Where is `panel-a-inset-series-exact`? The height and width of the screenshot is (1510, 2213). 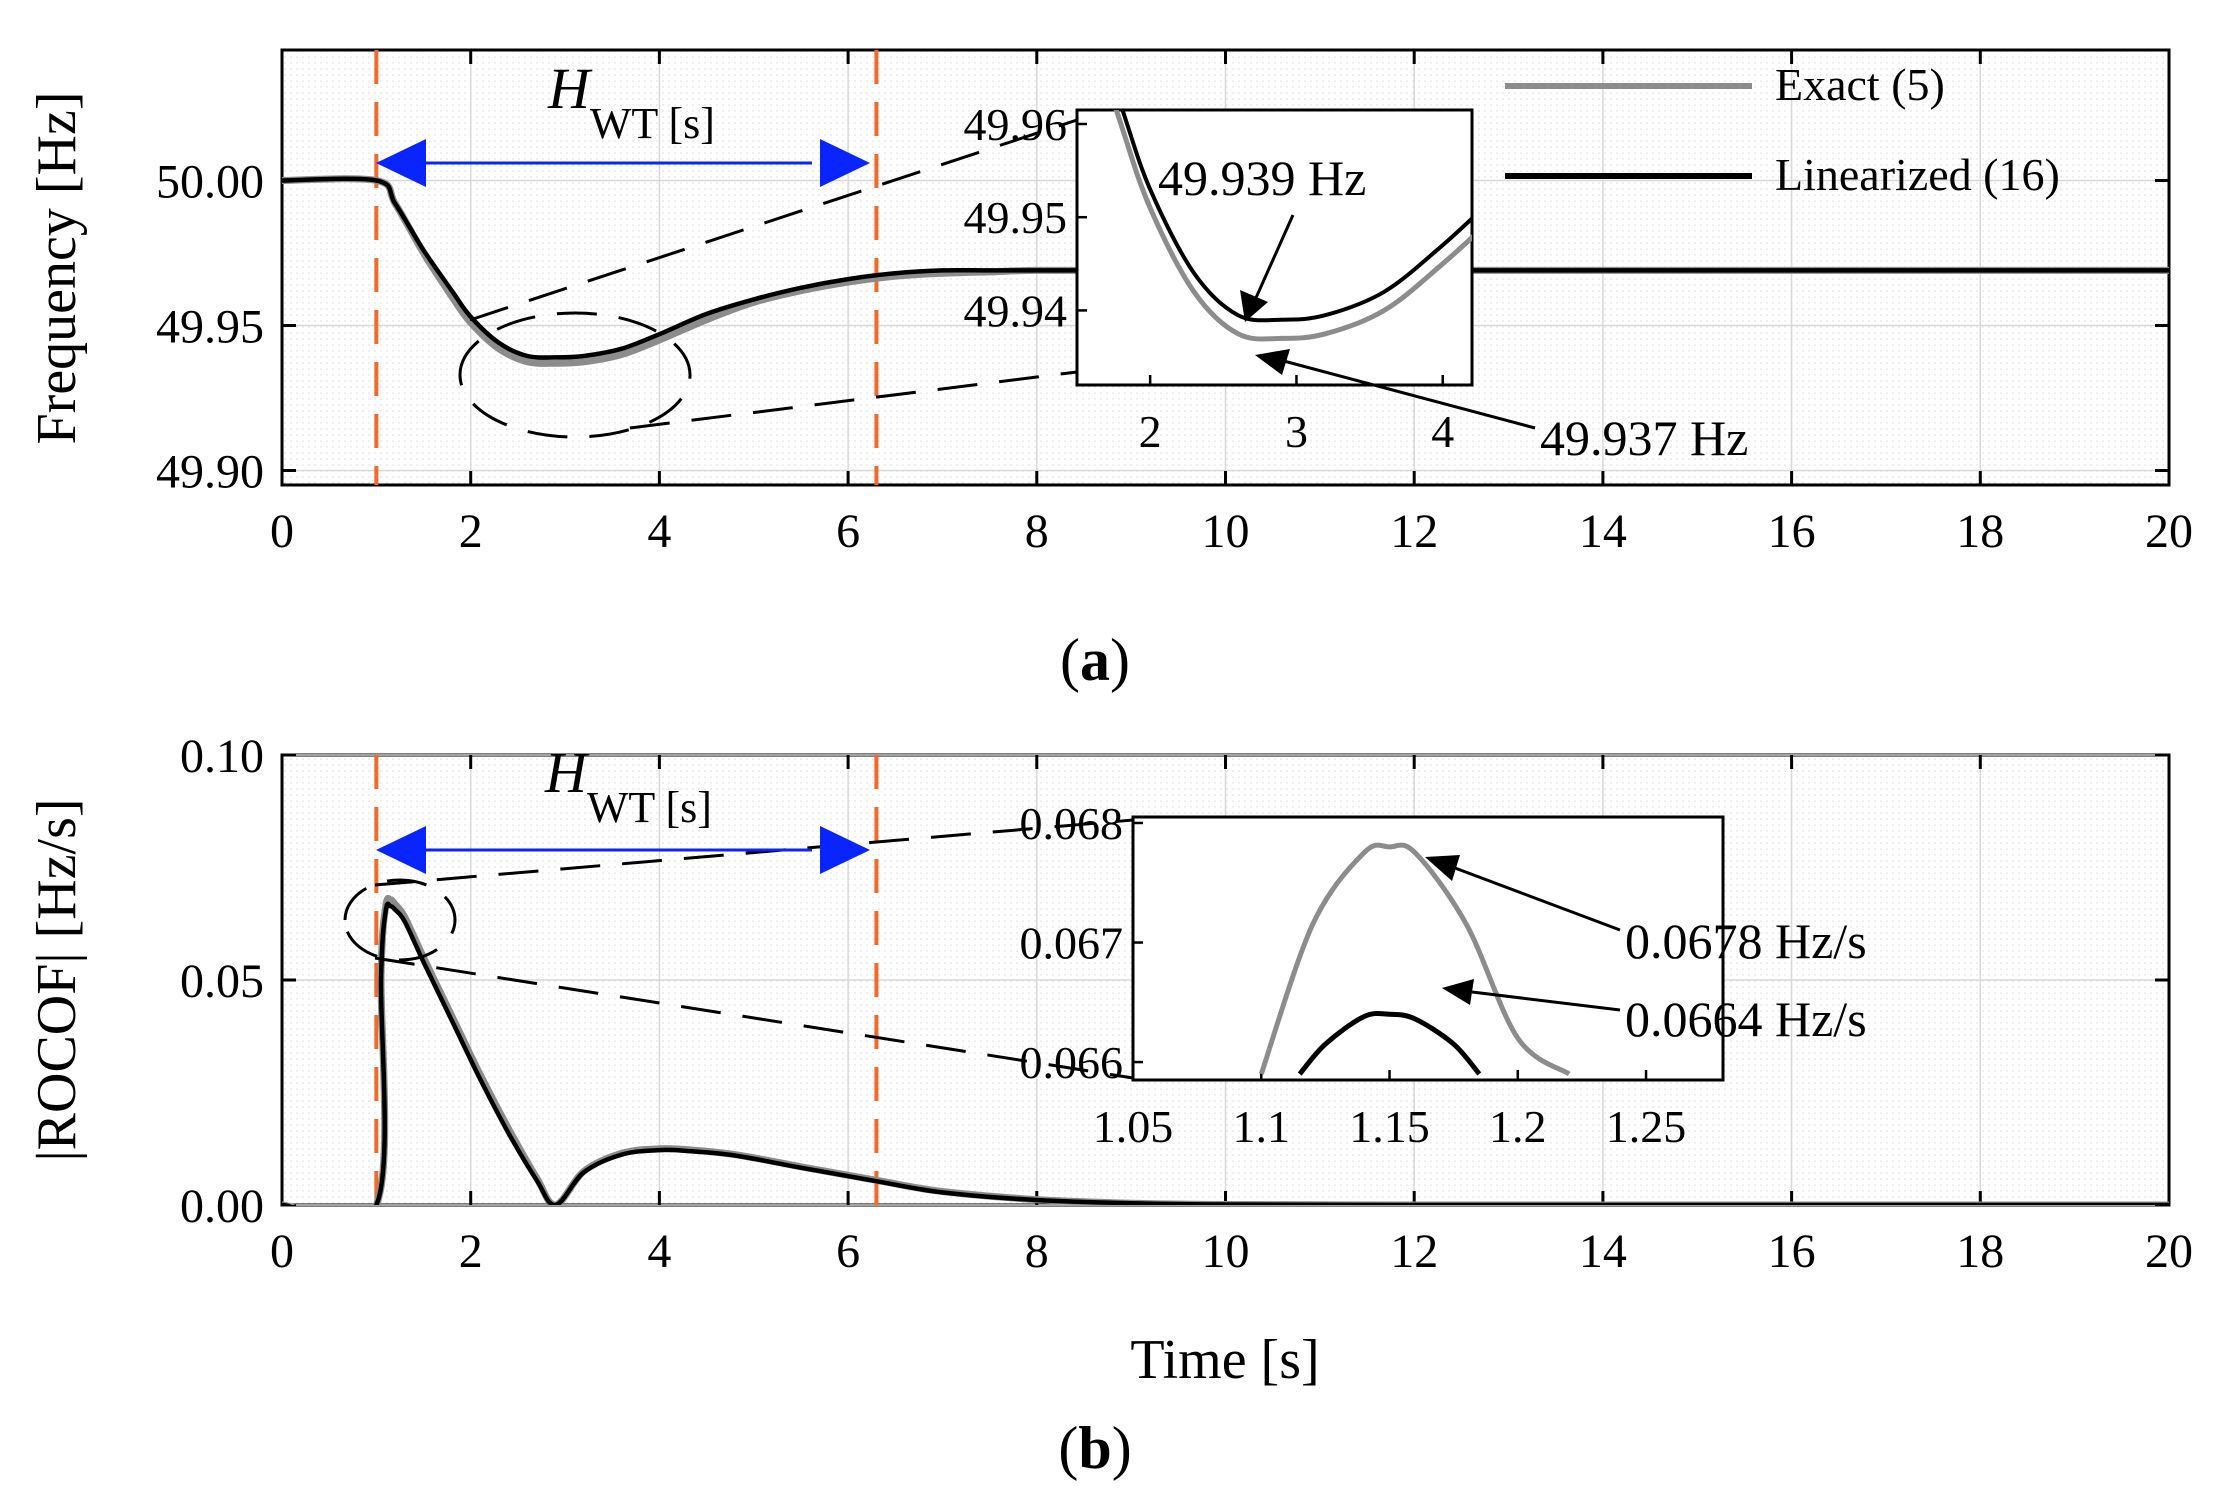 panel-a-inset-series-exact is located at coordinates (1292, 226).